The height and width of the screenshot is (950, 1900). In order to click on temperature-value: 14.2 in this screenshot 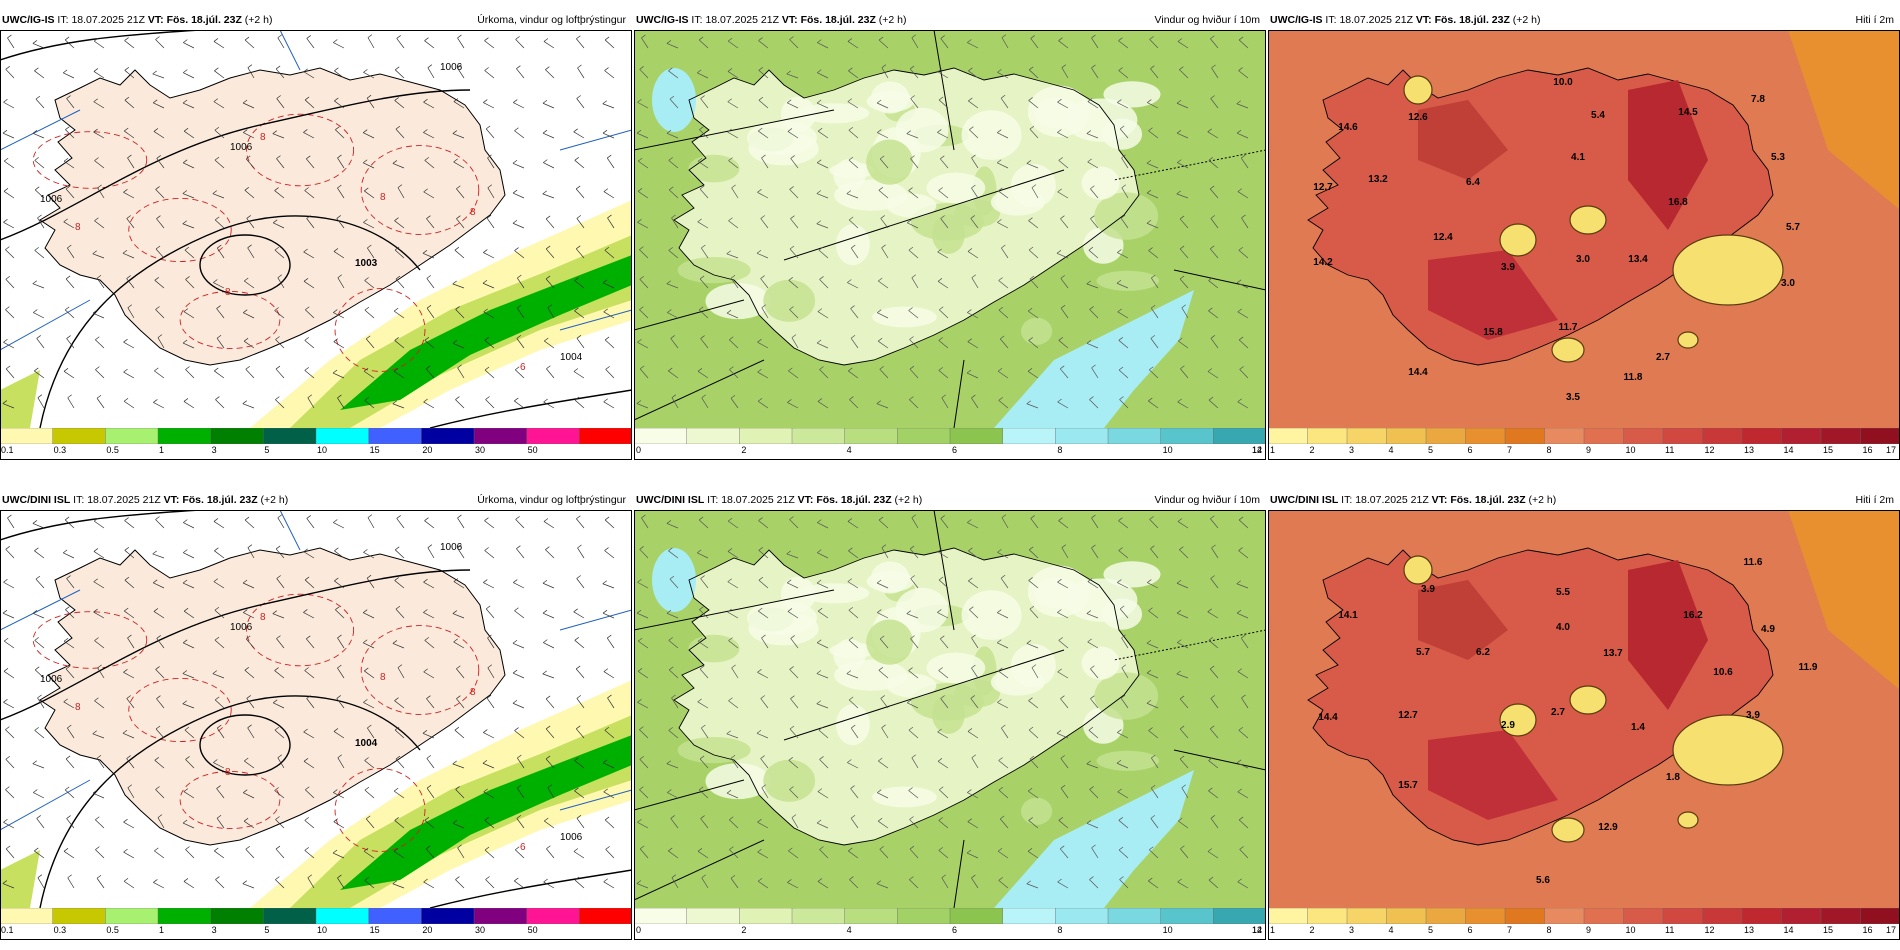, I will do `click(1323, 262)`.